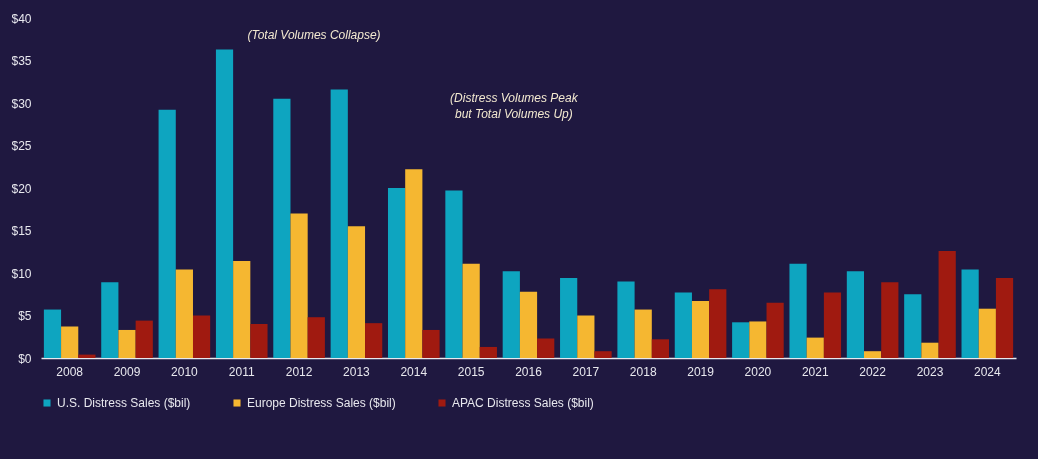 Image resolution: width=1038 pixels, height=459 pixels. Describe the element at coordinates (321, 403) in the screenshot. I see `legend-label: Europe Distress Sales ($bil)` at that location.